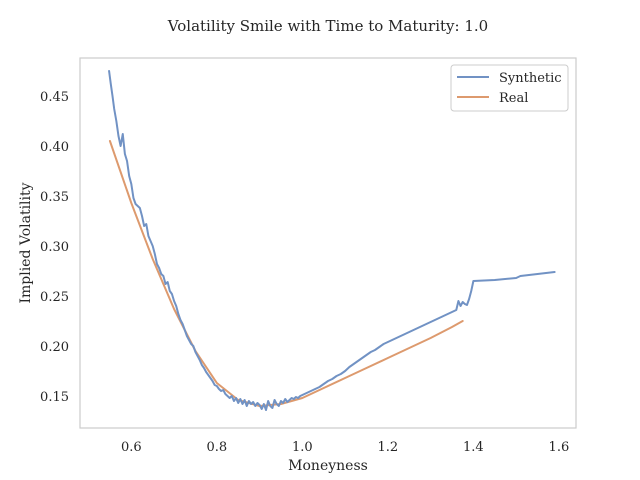 The height and width of the screenshot is (480, 640). Describe the element at coordinates (131, 447) in the screenshot. I see `x-tick-label: 0.6` at that location.